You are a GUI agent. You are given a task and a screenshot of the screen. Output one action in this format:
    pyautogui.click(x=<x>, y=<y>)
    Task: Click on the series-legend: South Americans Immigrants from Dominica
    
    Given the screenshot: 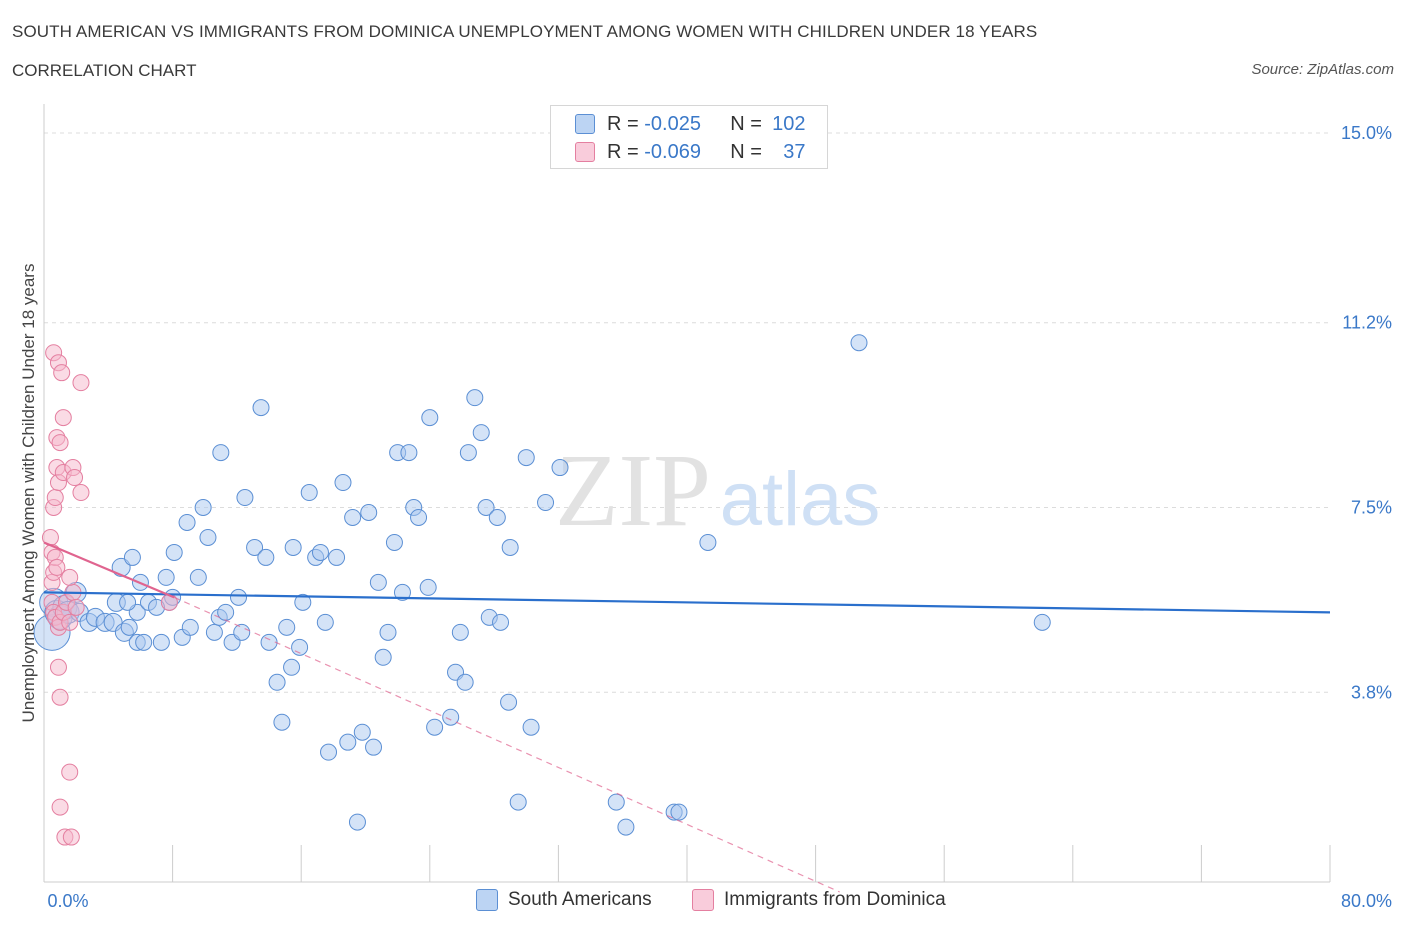 What is the action you would take?
    pyautogui.click(x=703, y=903)
    